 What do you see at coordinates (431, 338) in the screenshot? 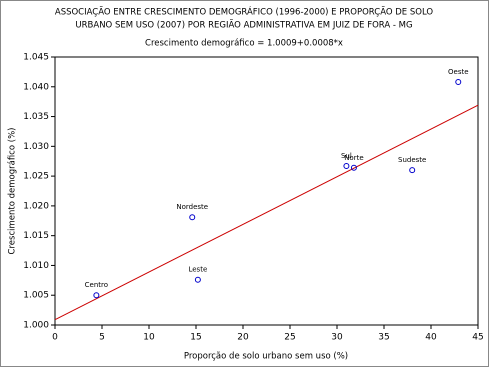
I see `x-tick-label: 40` at bounding box center [431, 338].